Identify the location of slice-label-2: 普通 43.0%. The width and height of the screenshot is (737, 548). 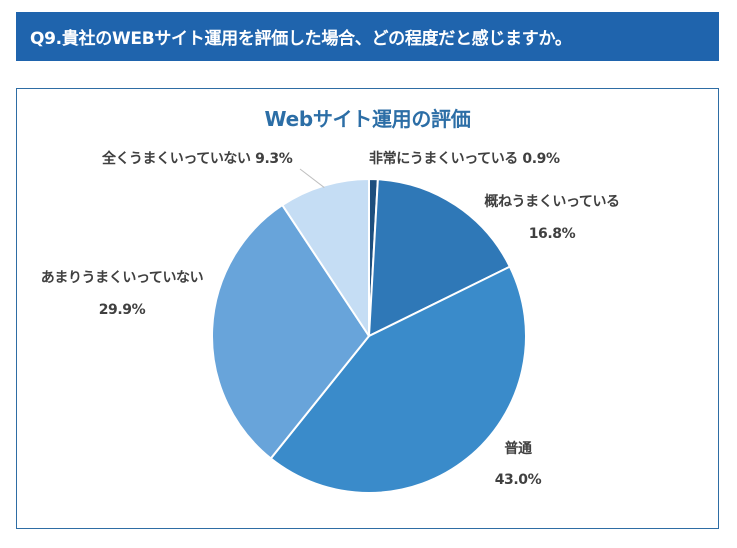
(518, 465).